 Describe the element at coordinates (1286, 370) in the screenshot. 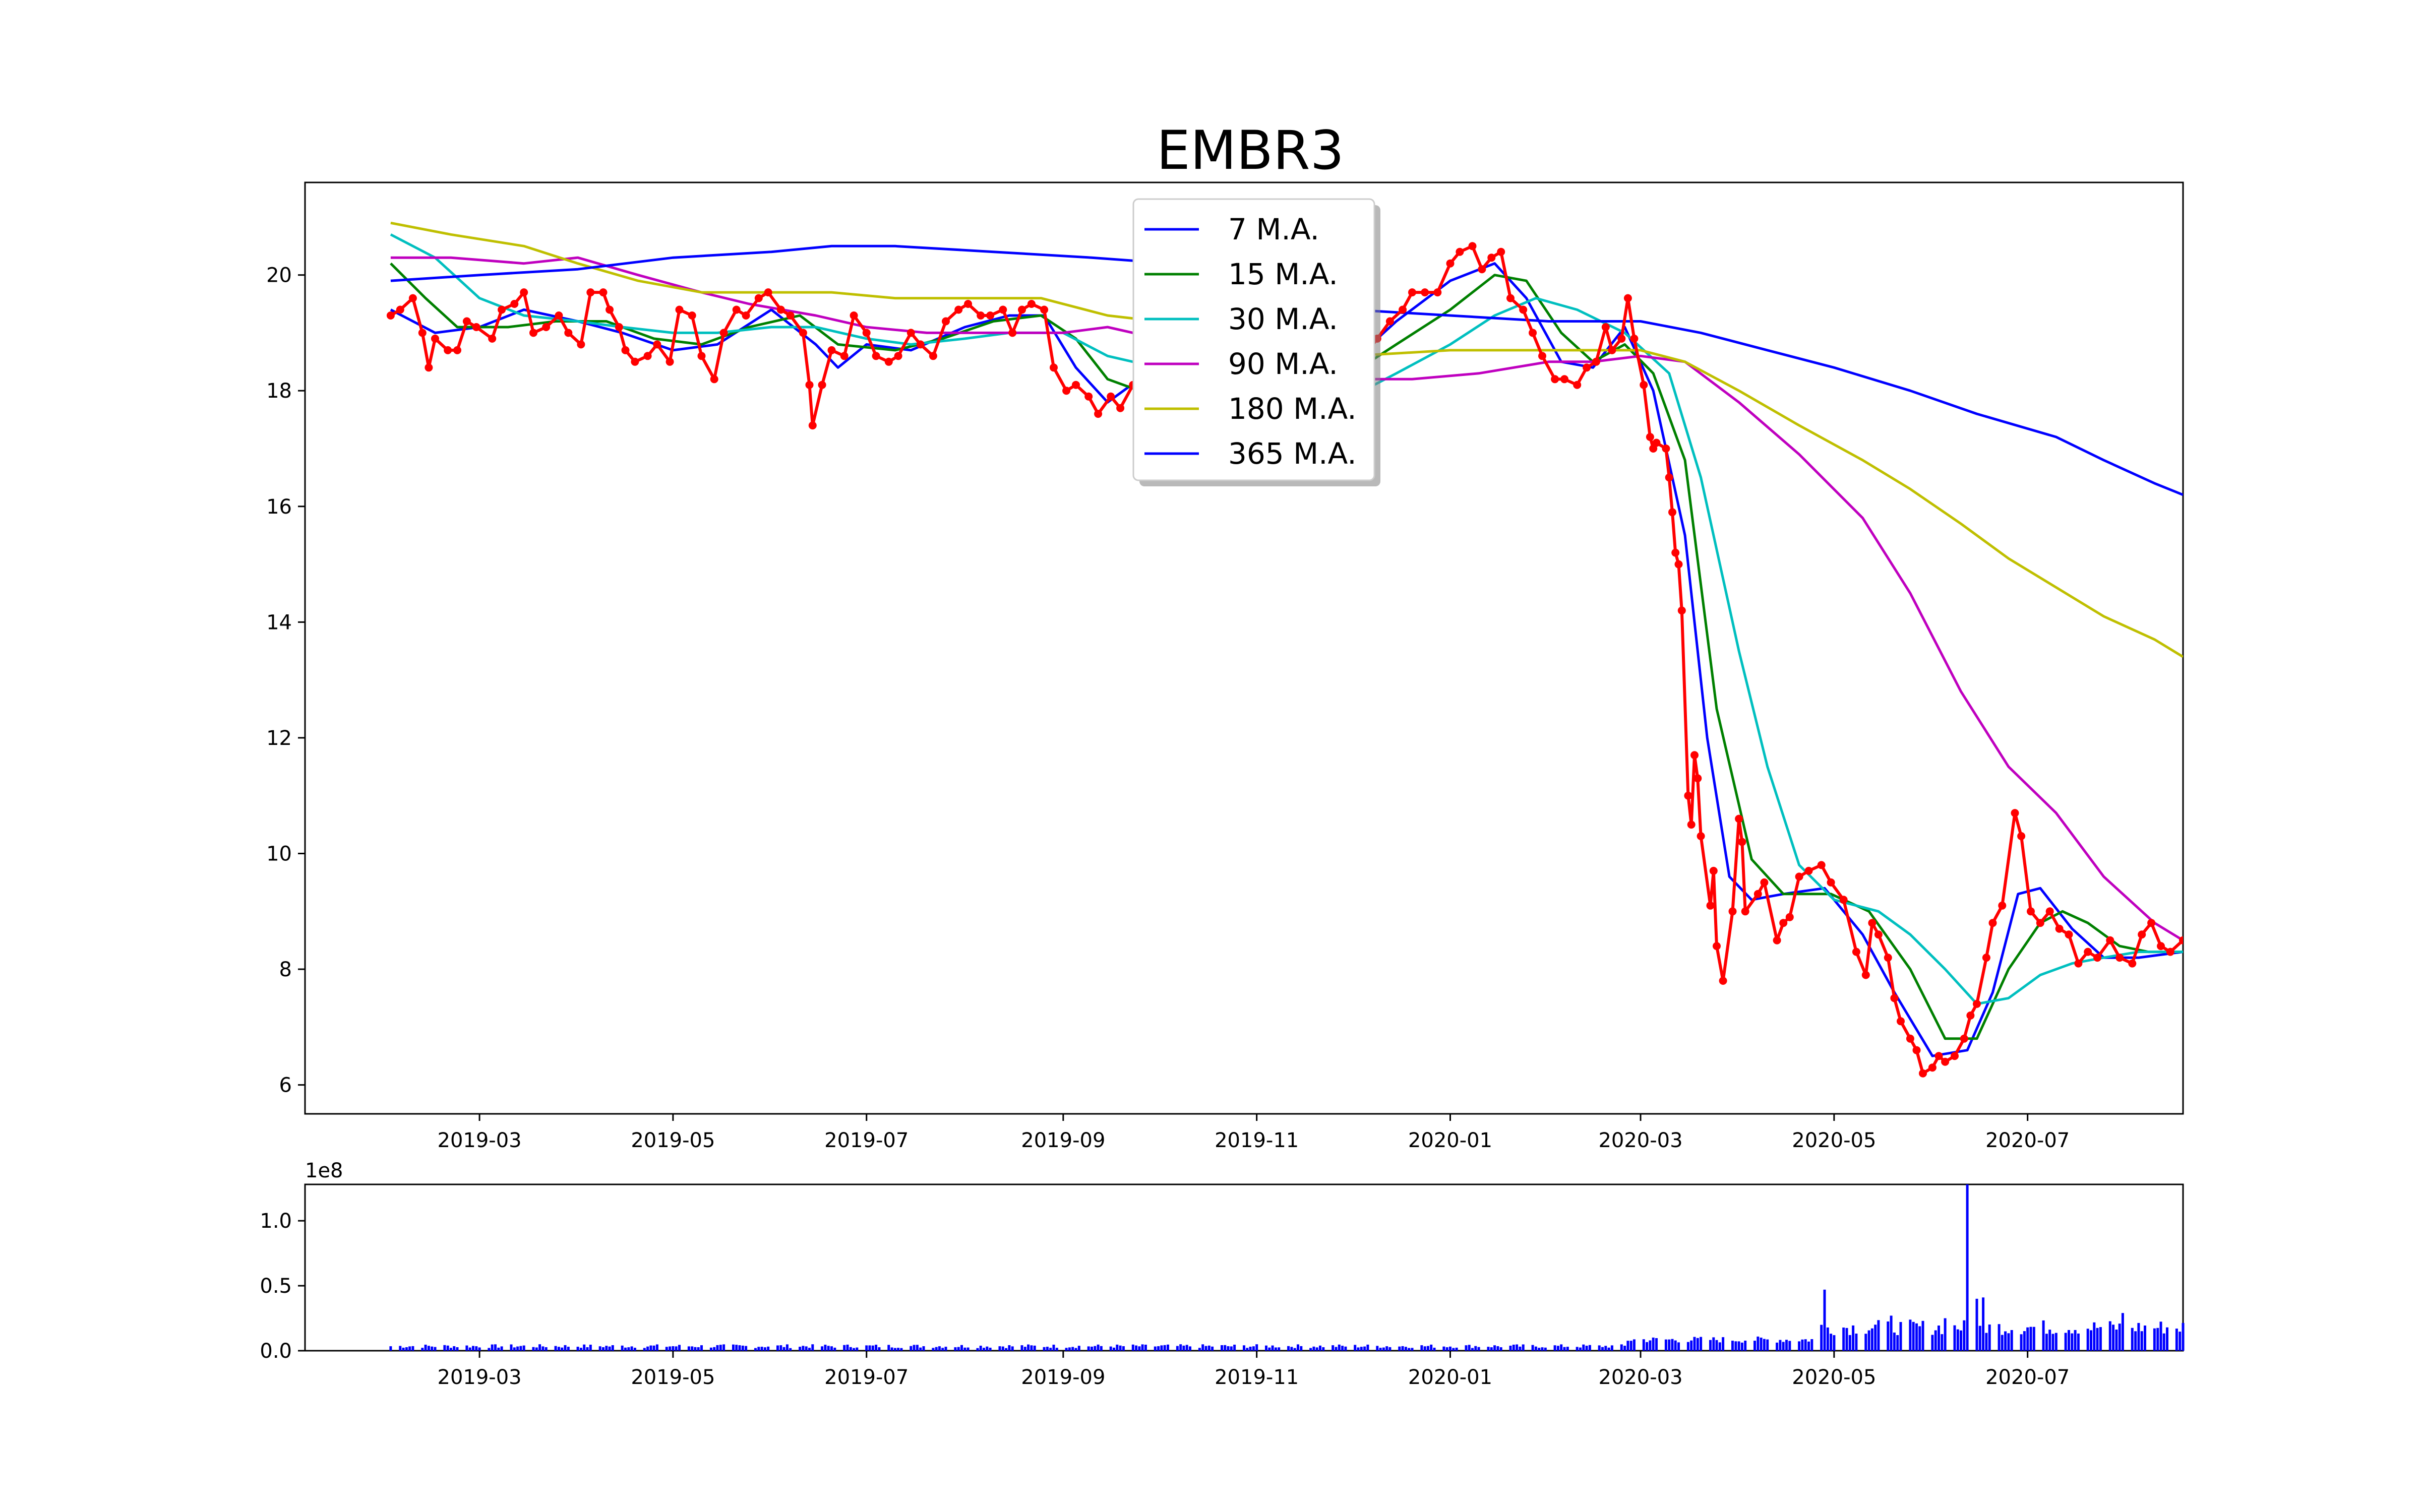

I see `ma-line-365-m-a` at that location.